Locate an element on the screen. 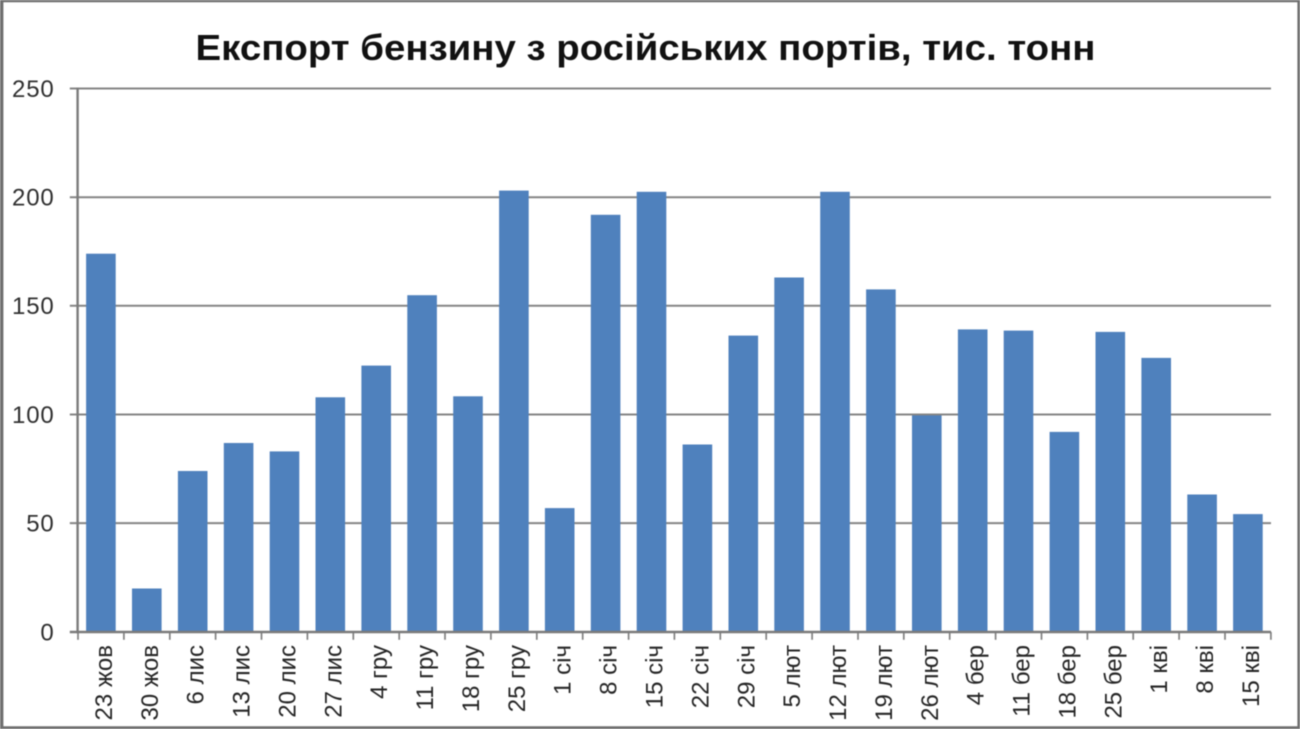  svg-text: 5 лют is located at coordinates (792, 676).